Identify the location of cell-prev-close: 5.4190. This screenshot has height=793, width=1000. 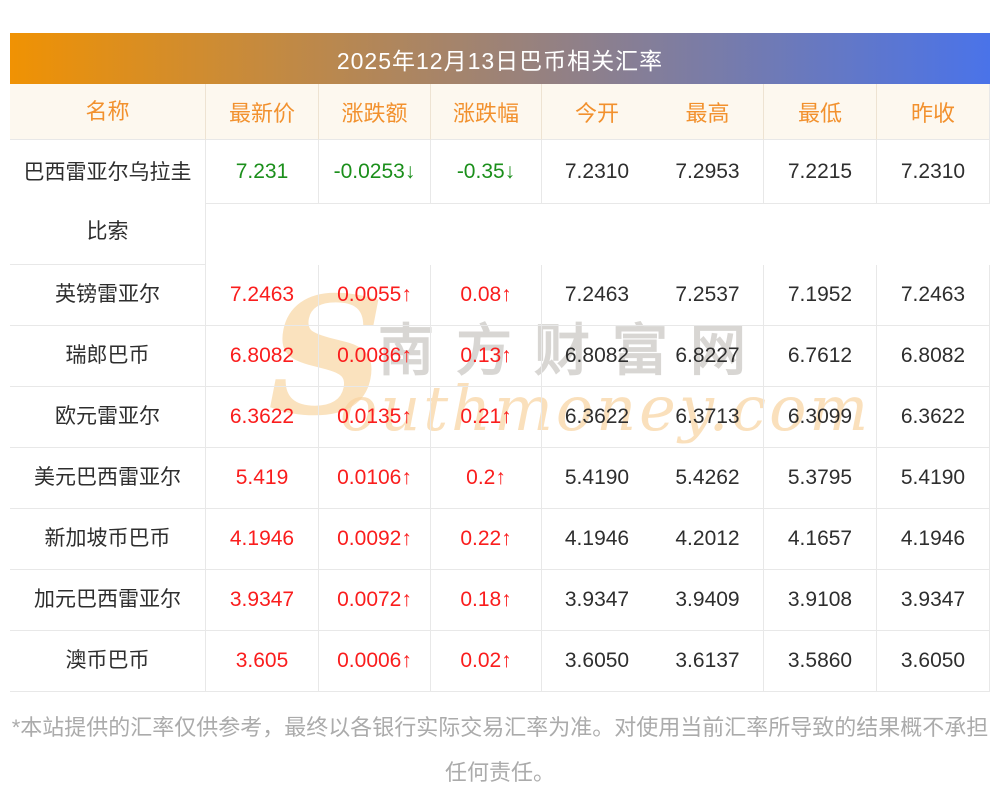
(933, 478).